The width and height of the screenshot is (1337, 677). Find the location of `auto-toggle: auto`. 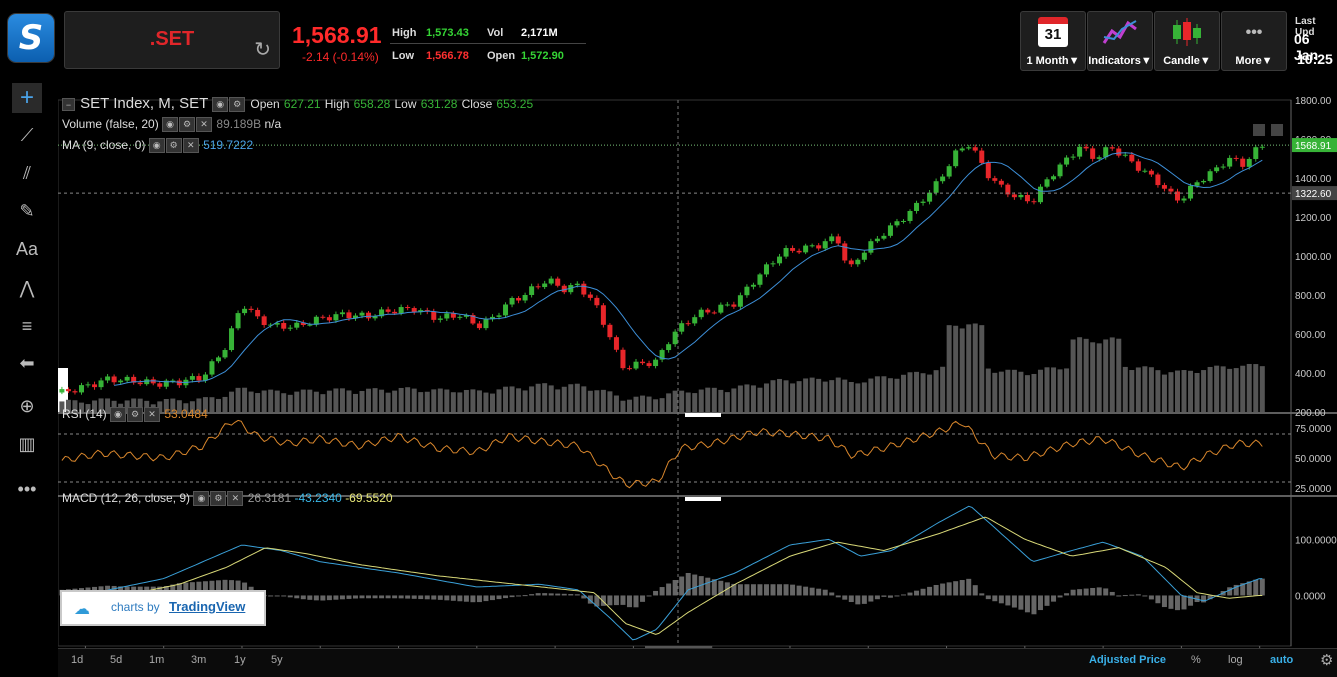

auto-toggle: auto is located at coordinates (1282, 660).